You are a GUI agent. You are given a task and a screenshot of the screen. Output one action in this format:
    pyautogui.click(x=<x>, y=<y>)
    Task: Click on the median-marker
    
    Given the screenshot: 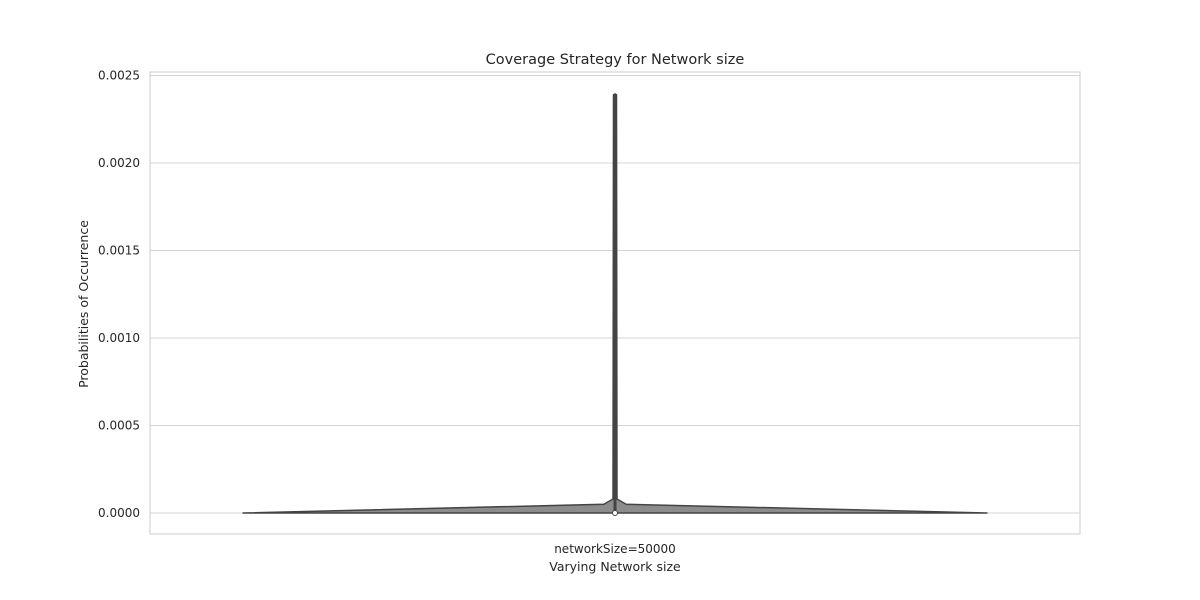 What is the action you would take?
    pyautogui.click(x=615, y=513)
    